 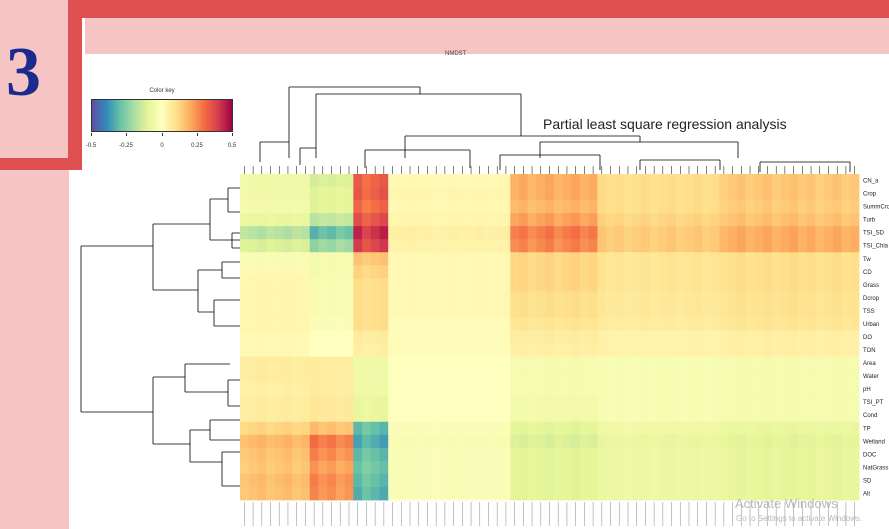 I want to click on heatmap-row-label: DO, so click(x=867, y=338).